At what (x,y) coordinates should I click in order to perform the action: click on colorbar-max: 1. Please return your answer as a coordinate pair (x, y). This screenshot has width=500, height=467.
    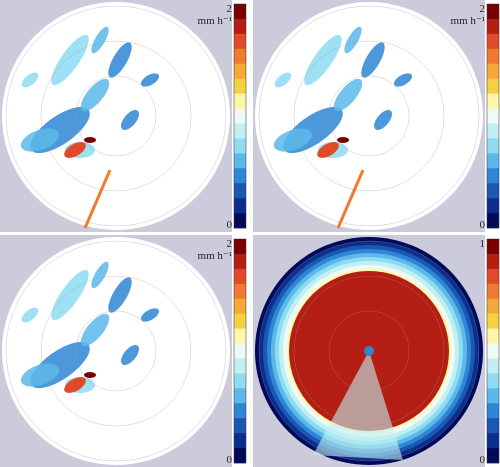
    Looking at the image, I should click on (483, 244).